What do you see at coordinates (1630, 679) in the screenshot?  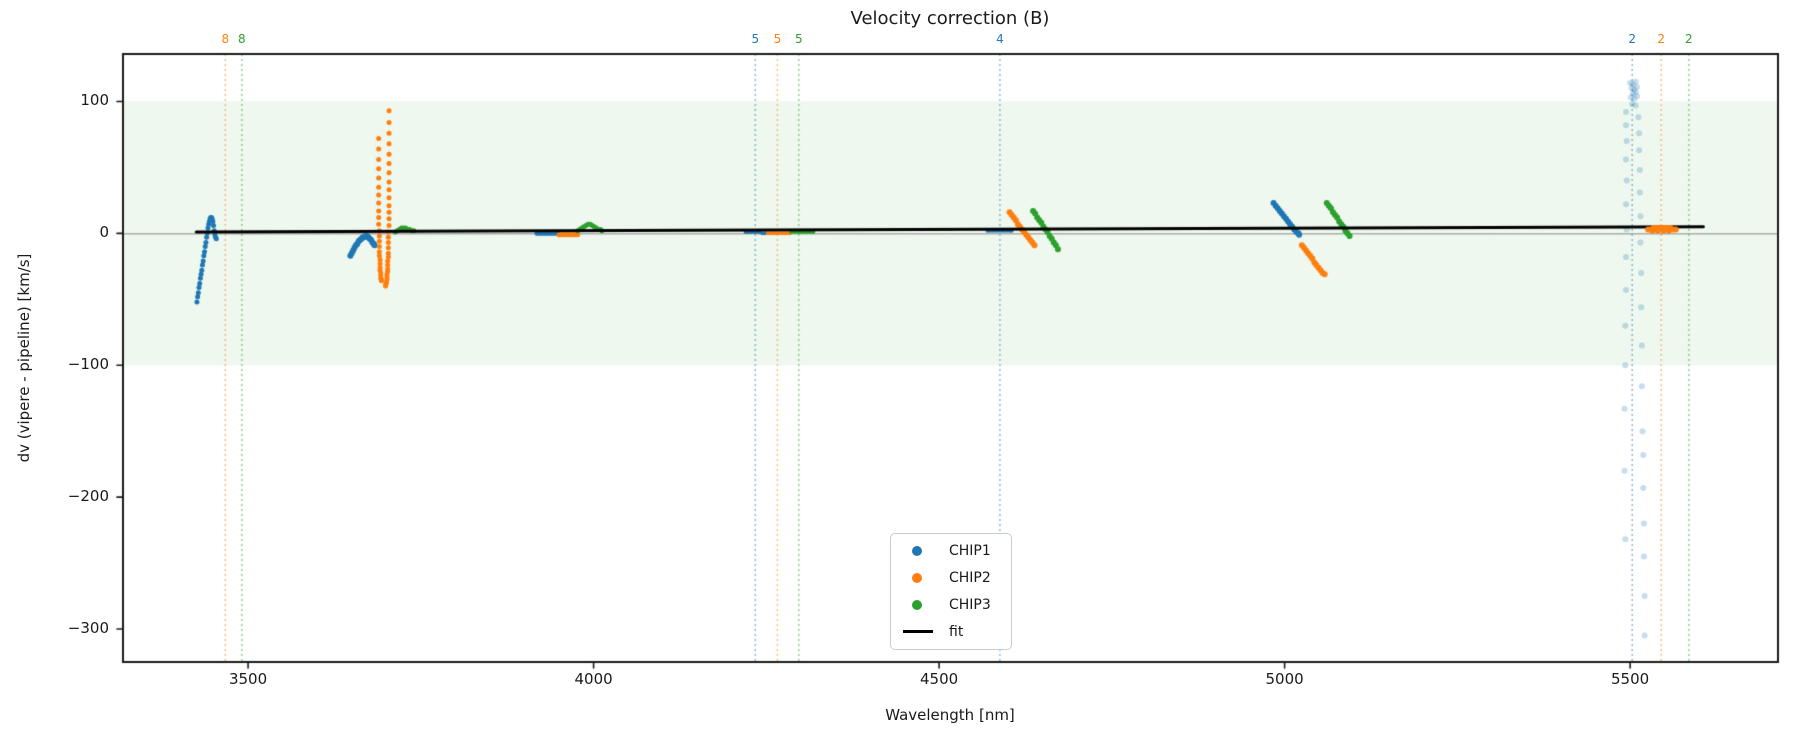 I see `x-tick-label: 5500` at bounding box center [1630, 679].